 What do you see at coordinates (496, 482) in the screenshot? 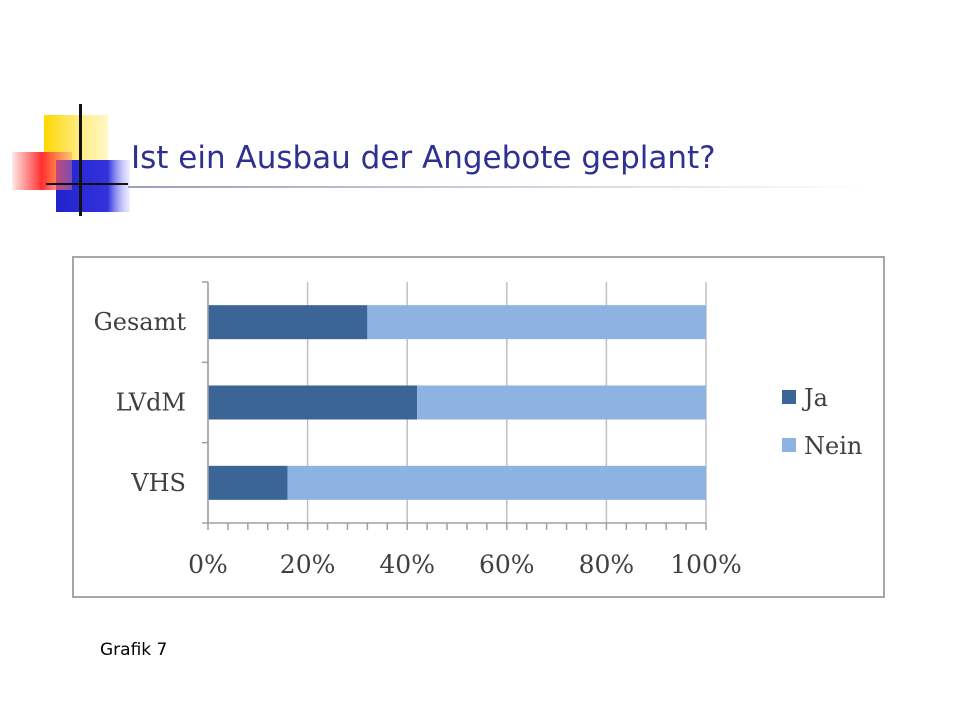
I see `bar-nein-vhs` at bounding box center [496, 482].